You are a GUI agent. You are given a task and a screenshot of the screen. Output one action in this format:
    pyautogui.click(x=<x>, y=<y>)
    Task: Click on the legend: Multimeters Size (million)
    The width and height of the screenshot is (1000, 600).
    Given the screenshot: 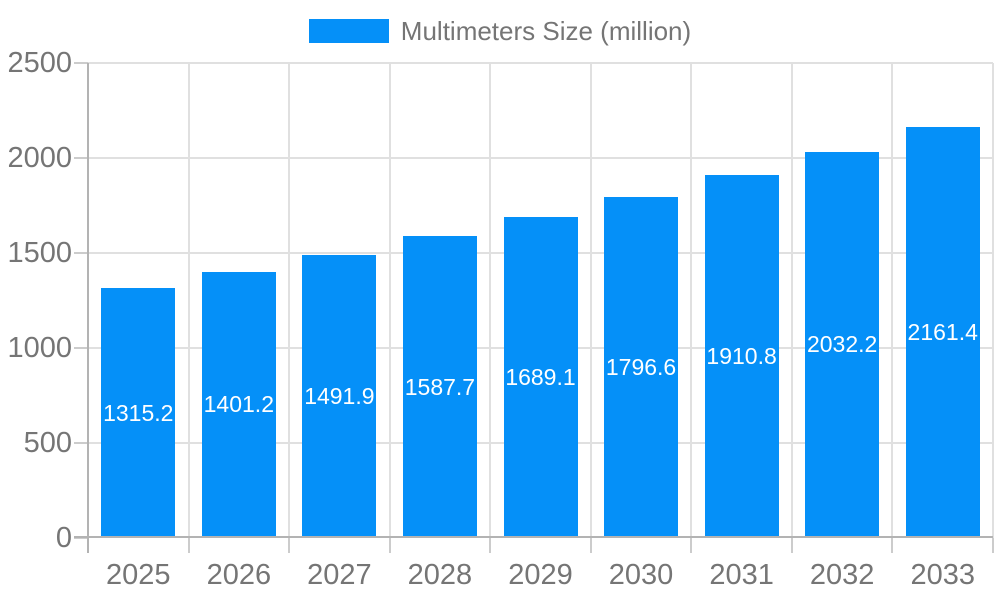 What is the action you would take?
    pyautogui.click(x=500, y=31)
    